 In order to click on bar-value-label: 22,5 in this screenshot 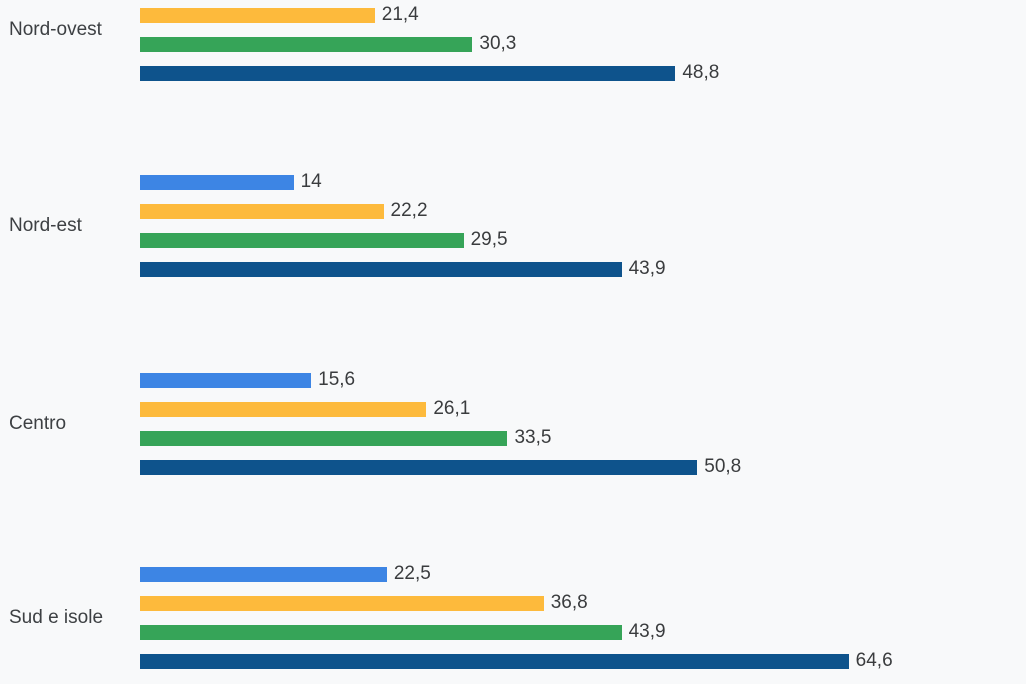, I will do `click(412, 574)`.